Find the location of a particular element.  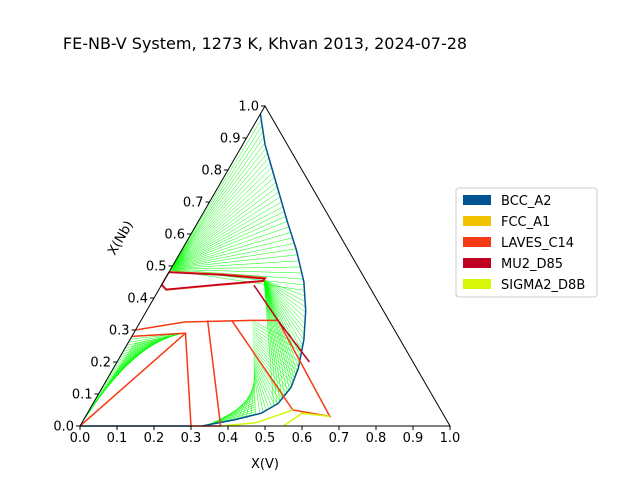

x-tick-label: 0.4 is located at coordinates (228, 438).